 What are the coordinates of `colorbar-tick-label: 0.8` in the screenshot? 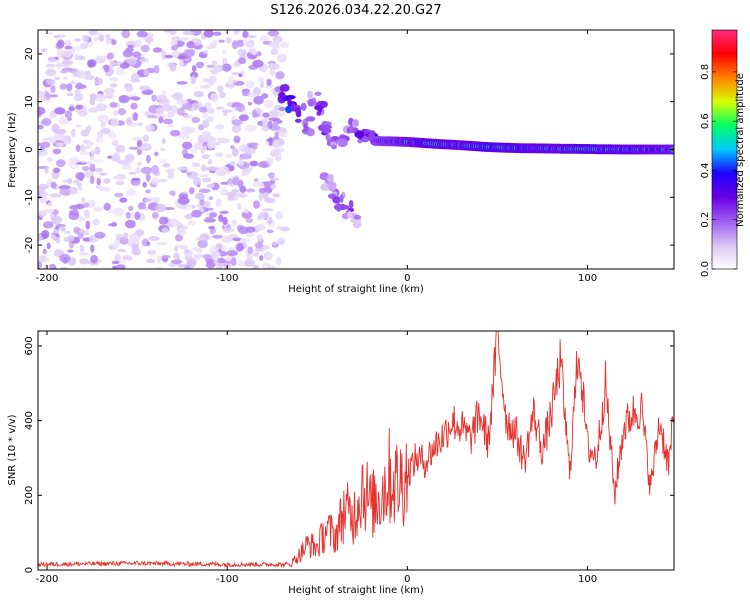 It's located at (705, 72).